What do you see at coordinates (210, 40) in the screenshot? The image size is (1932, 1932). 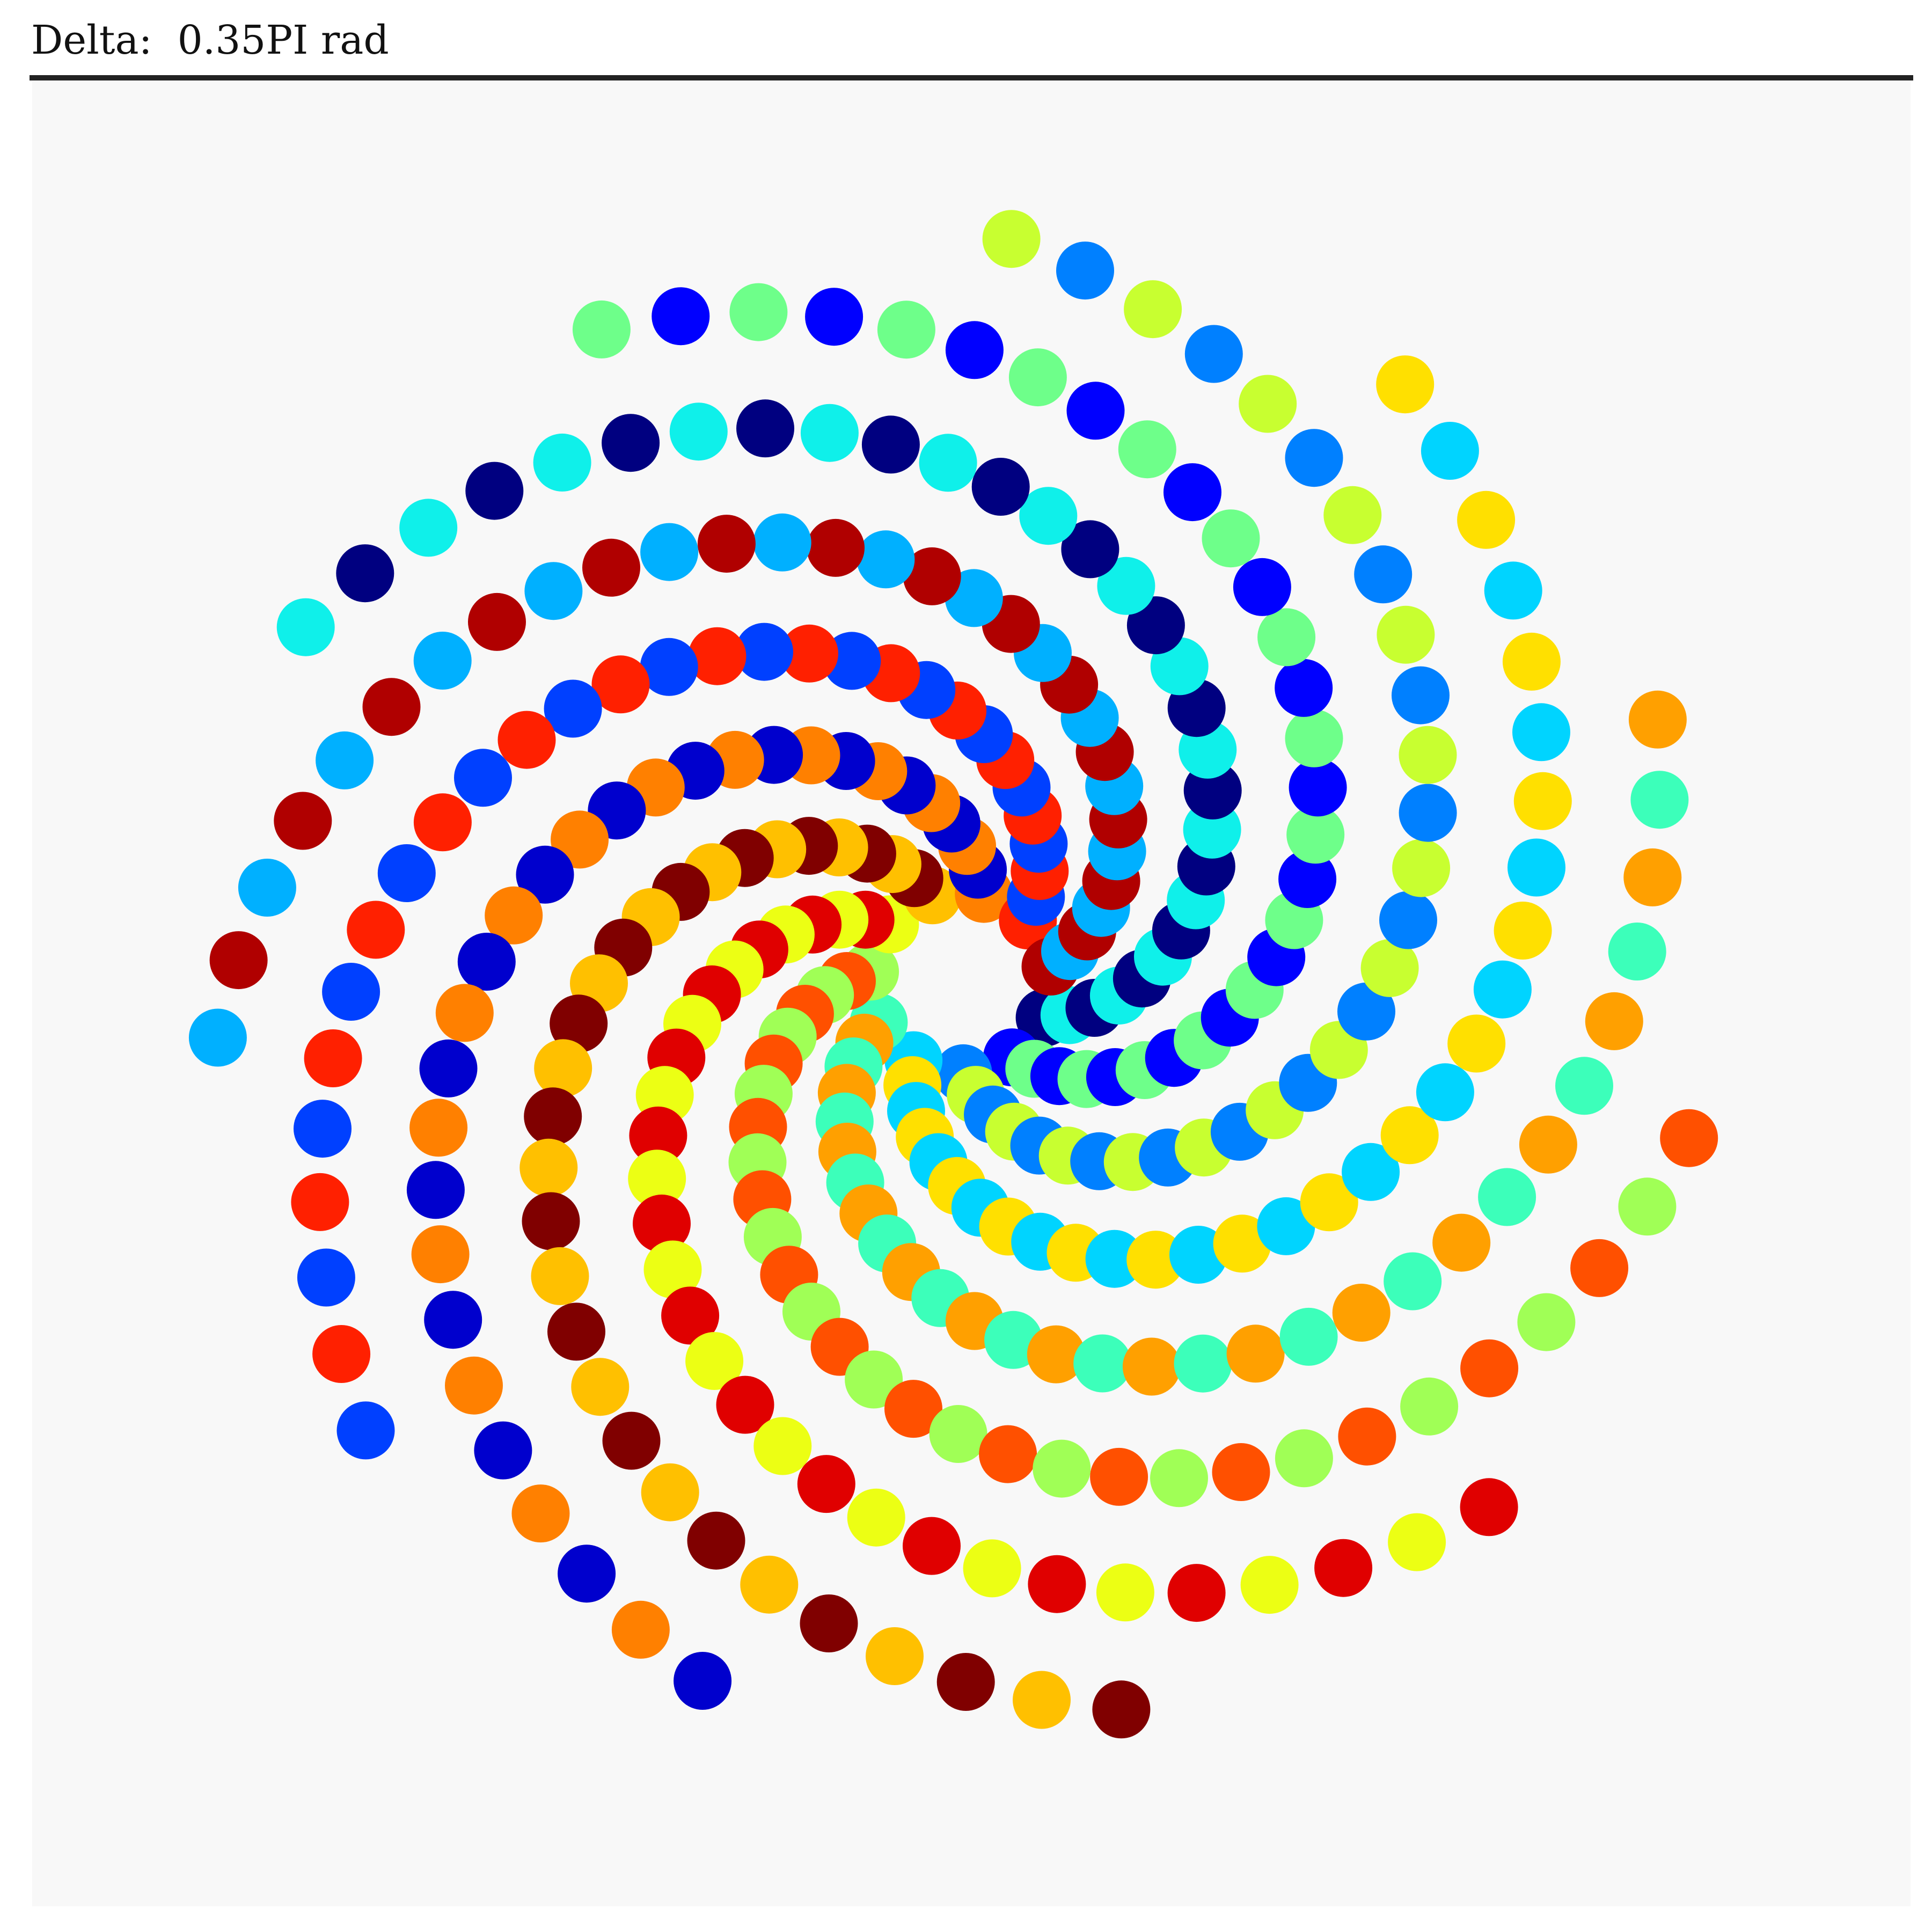 I see `delta-title: Delta: 0.35PI rad` at bounding box center [210, 40].